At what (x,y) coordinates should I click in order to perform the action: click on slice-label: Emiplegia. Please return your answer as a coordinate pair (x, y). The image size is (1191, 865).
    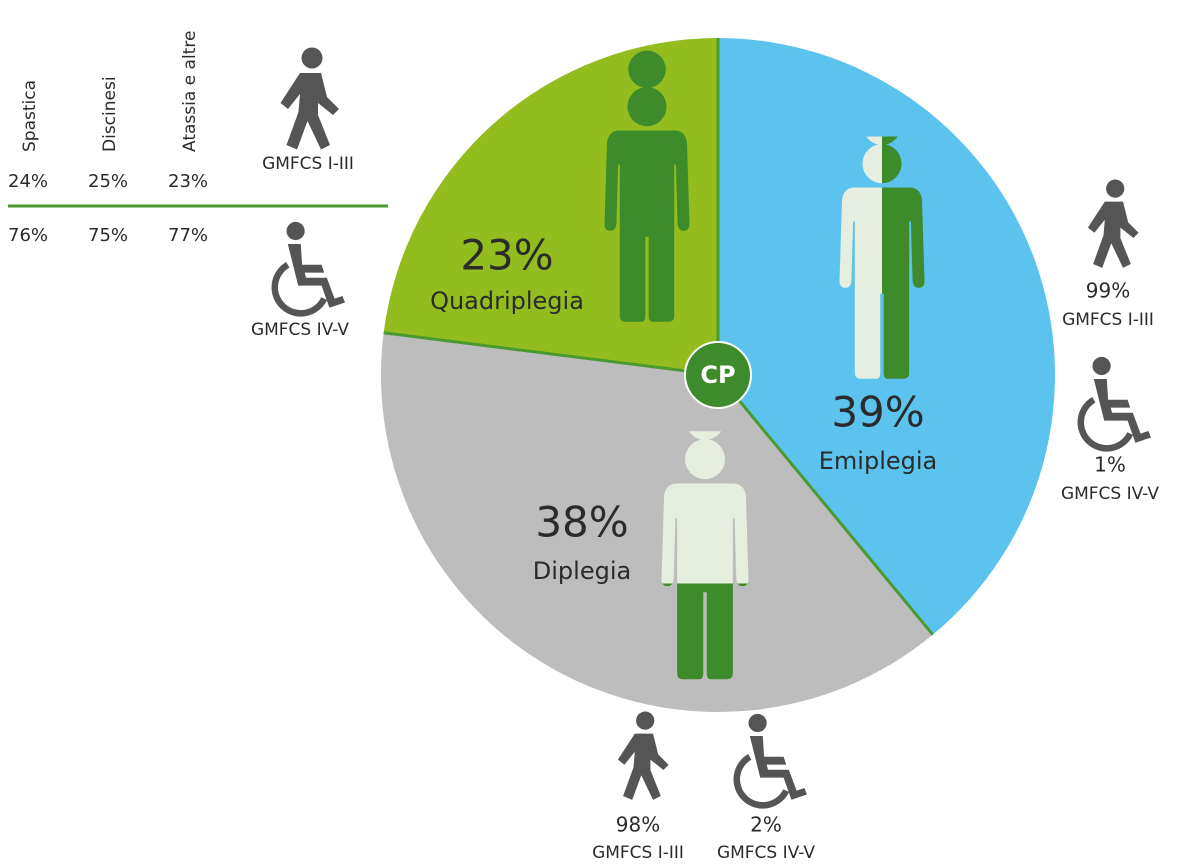
    Looking at the image, I should click on (878, 461).